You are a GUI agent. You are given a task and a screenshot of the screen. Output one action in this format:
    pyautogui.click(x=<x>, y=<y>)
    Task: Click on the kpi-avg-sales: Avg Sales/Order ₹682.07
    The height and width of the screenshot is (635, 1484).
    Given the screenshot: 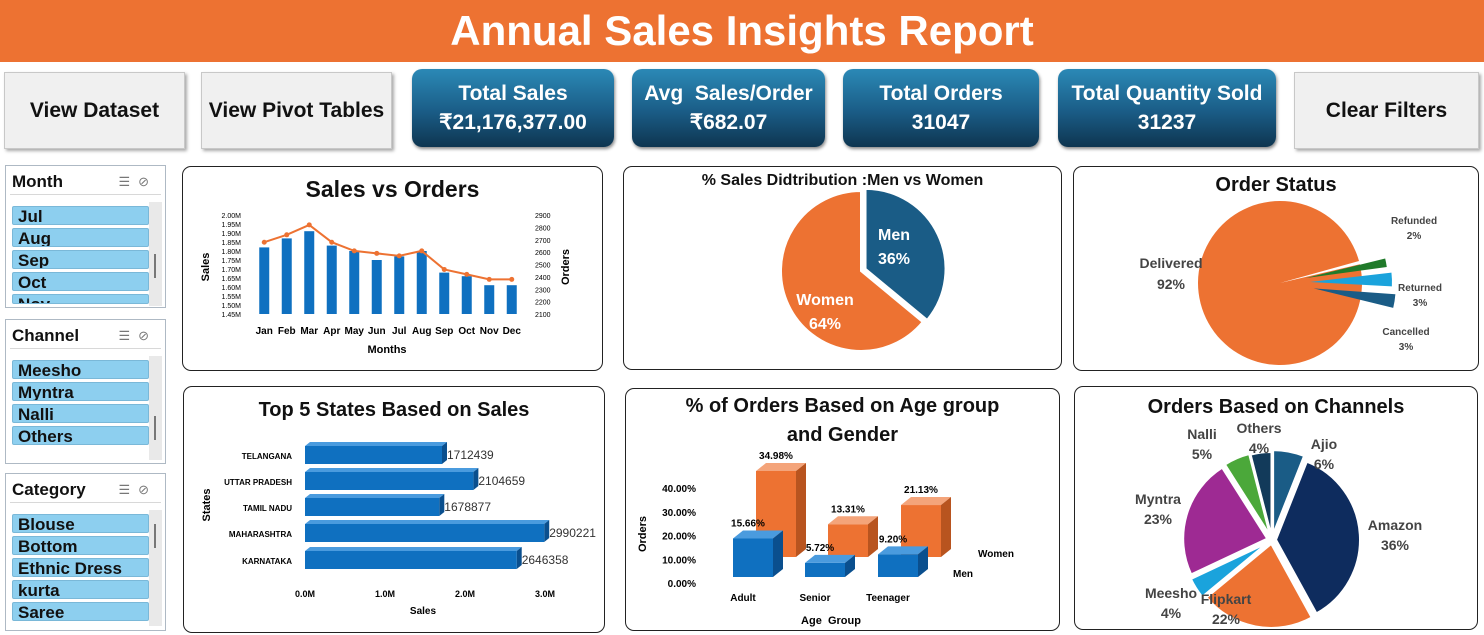 What is the action you would take?
    pyautogui.click(x=728, y=108)
    